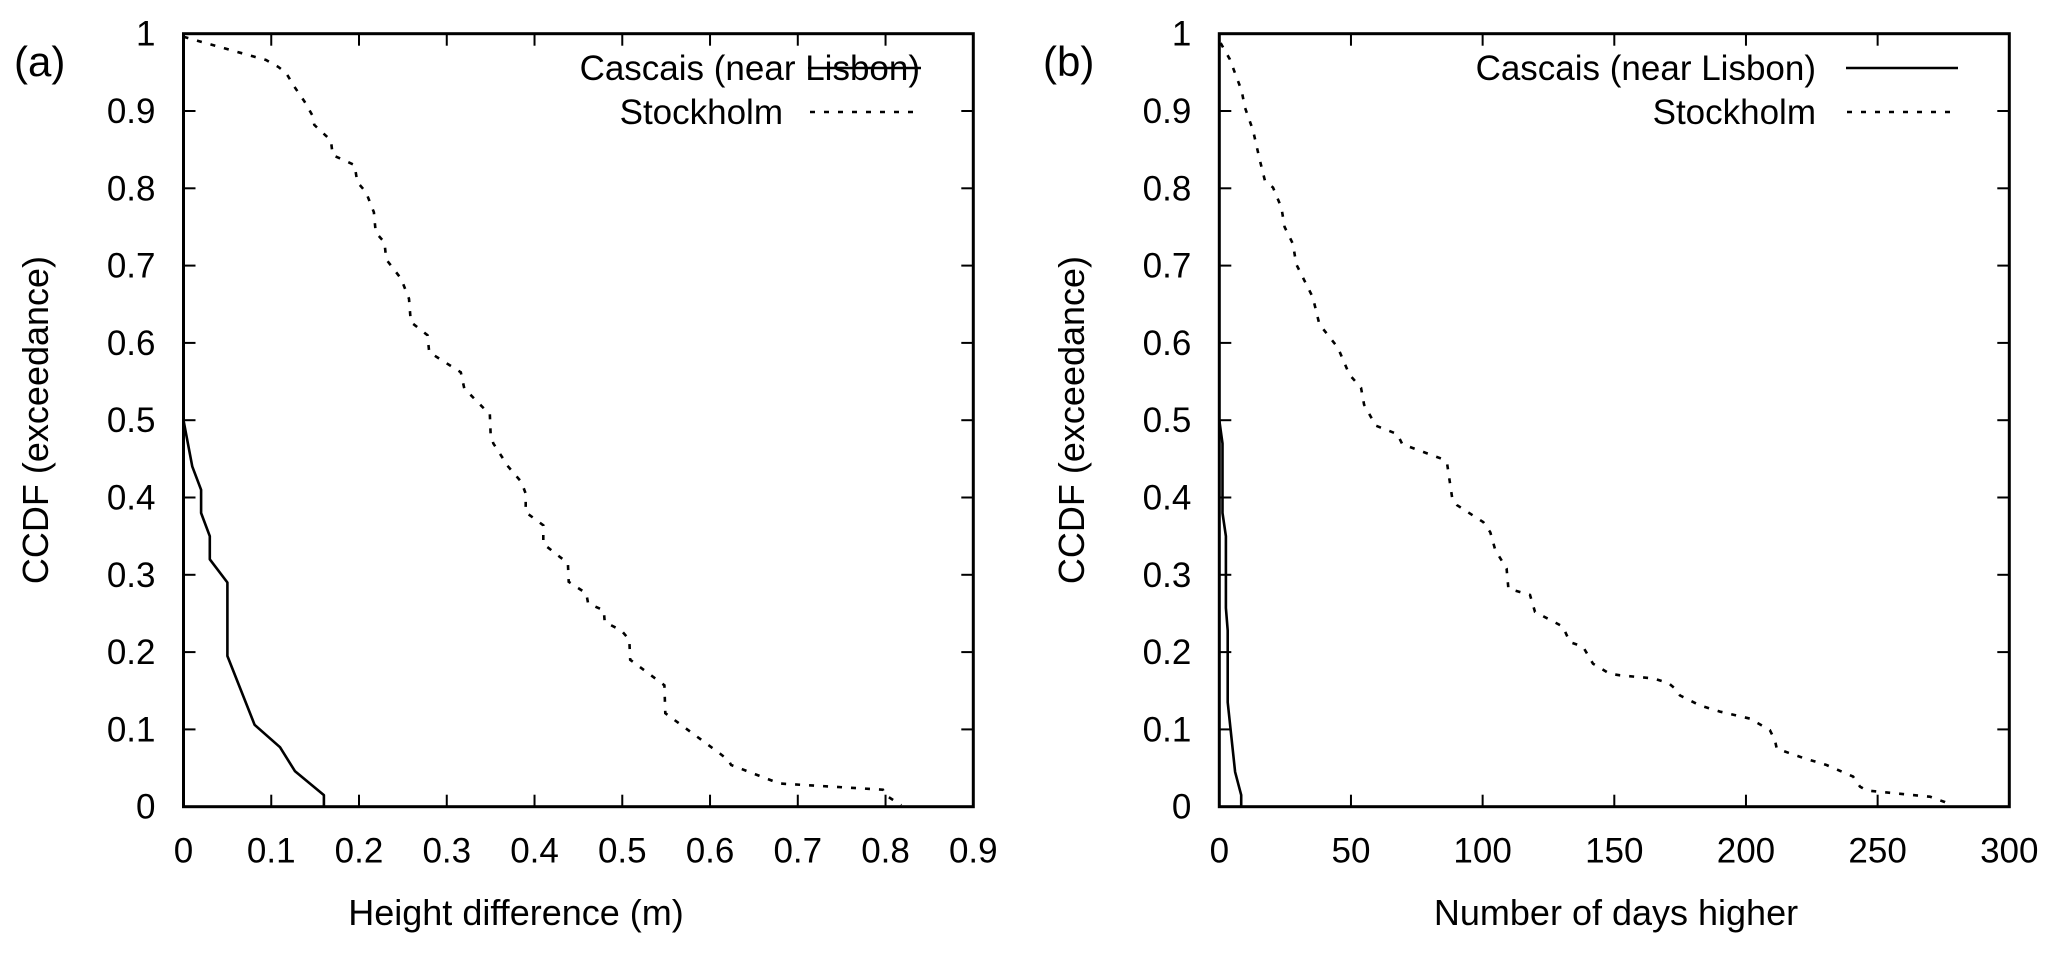 This screenshot has width=2067, height=955. I want to click on x-tick-label: 300, so click(2009, 851).